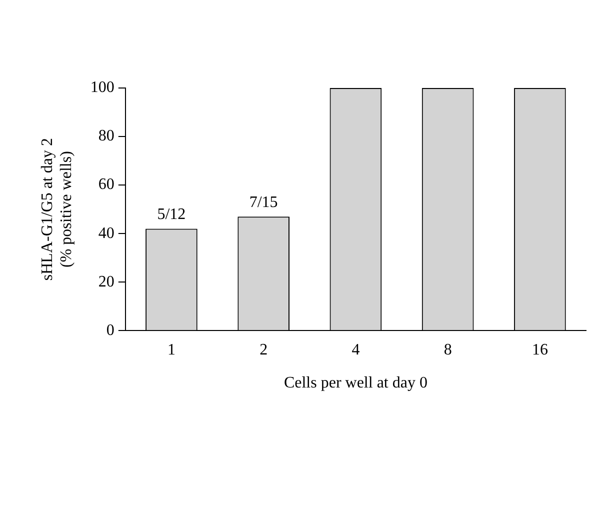  I want to click on y-tick-label: 40, so click(106, 233).